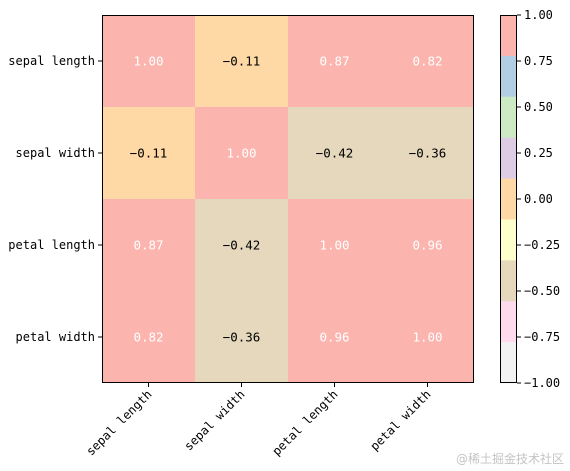  What do you see at coordinates (538, 199) in the screenshot?
I see `colorbar-tick-label: 0.00` at bounding box center [538, 199].